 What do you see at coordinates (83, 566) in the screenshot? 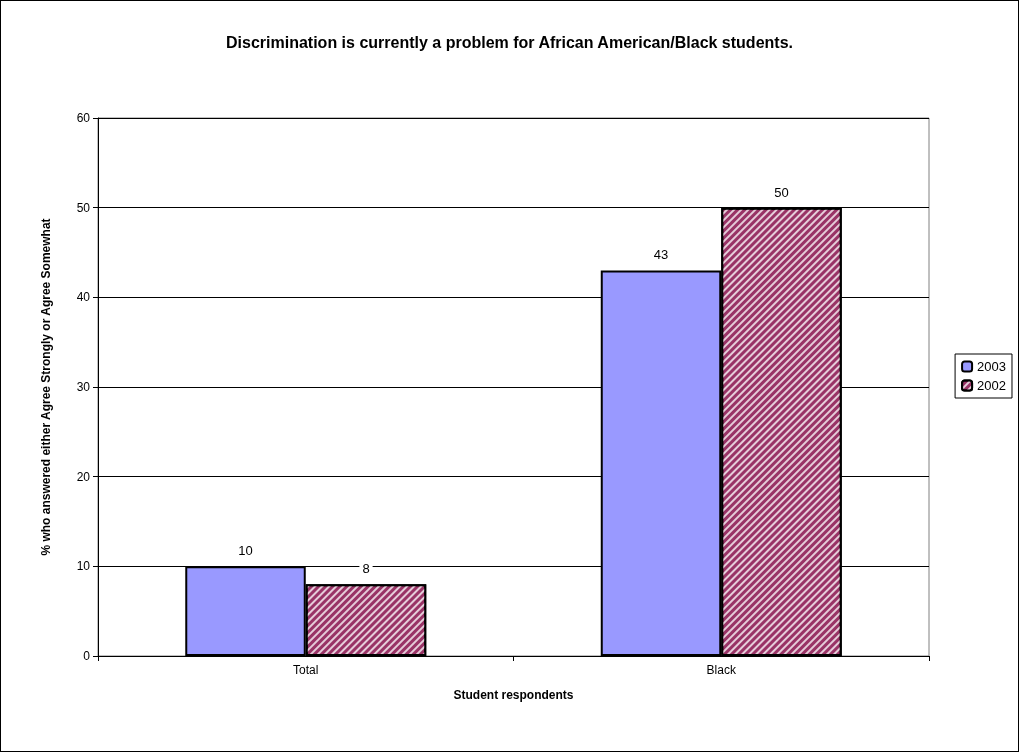
I see `y-tick-label: 10` at bounding box center [83, 566].